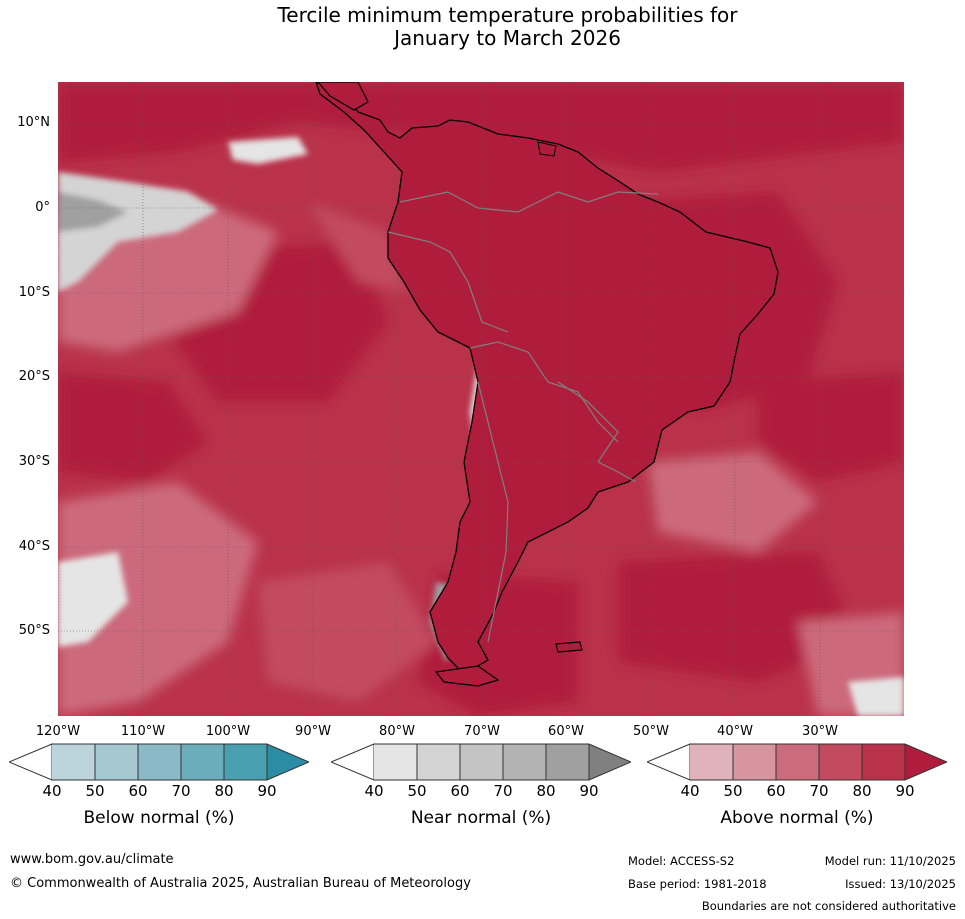 Image resolution: width=965 pixels, height=919 pixels. I want to click on island-falklands, so click(569, 647).